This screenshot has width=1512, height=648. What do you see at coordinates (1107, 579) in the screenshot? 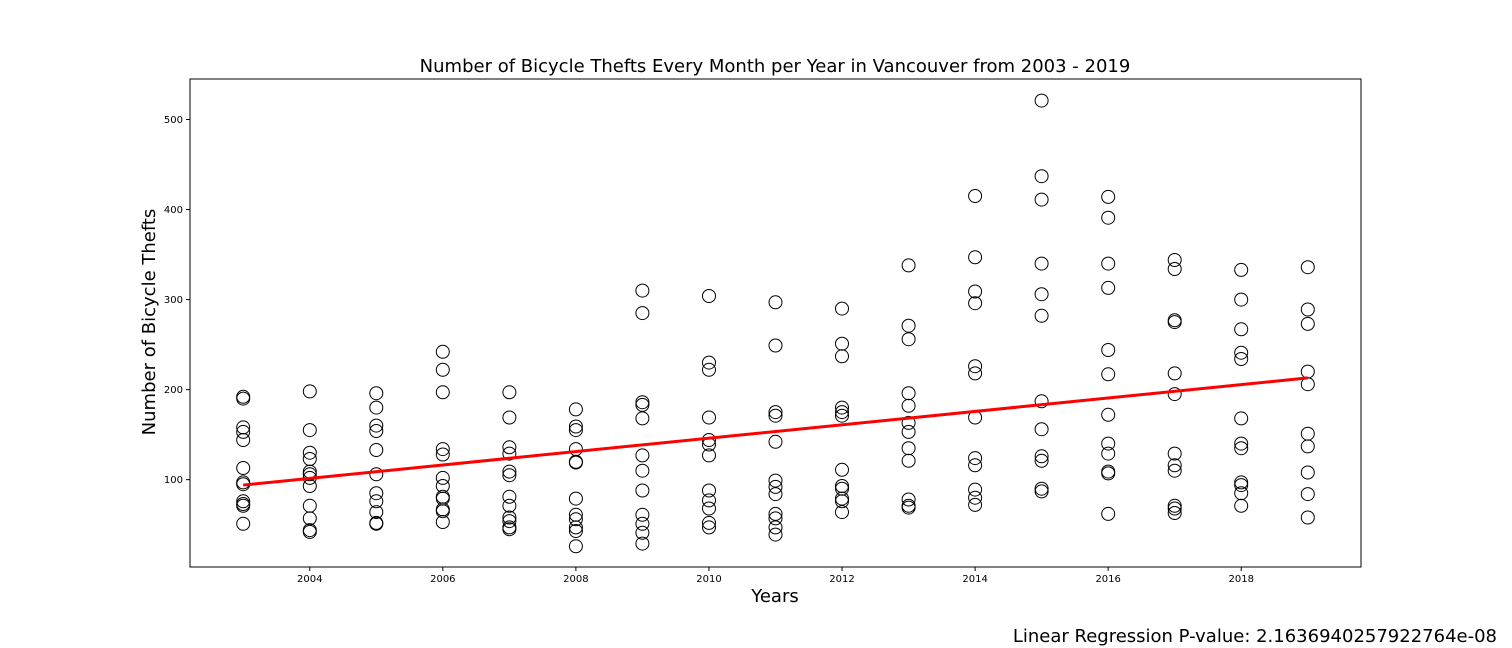
I see `x-tick-label-2016: 2016` at bounding box center [1107, 579].